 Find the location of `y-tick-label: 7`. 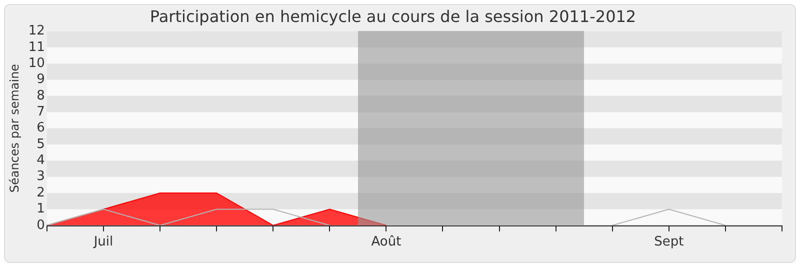

y-tick-label: 7 is located at coordinates (40, 112).